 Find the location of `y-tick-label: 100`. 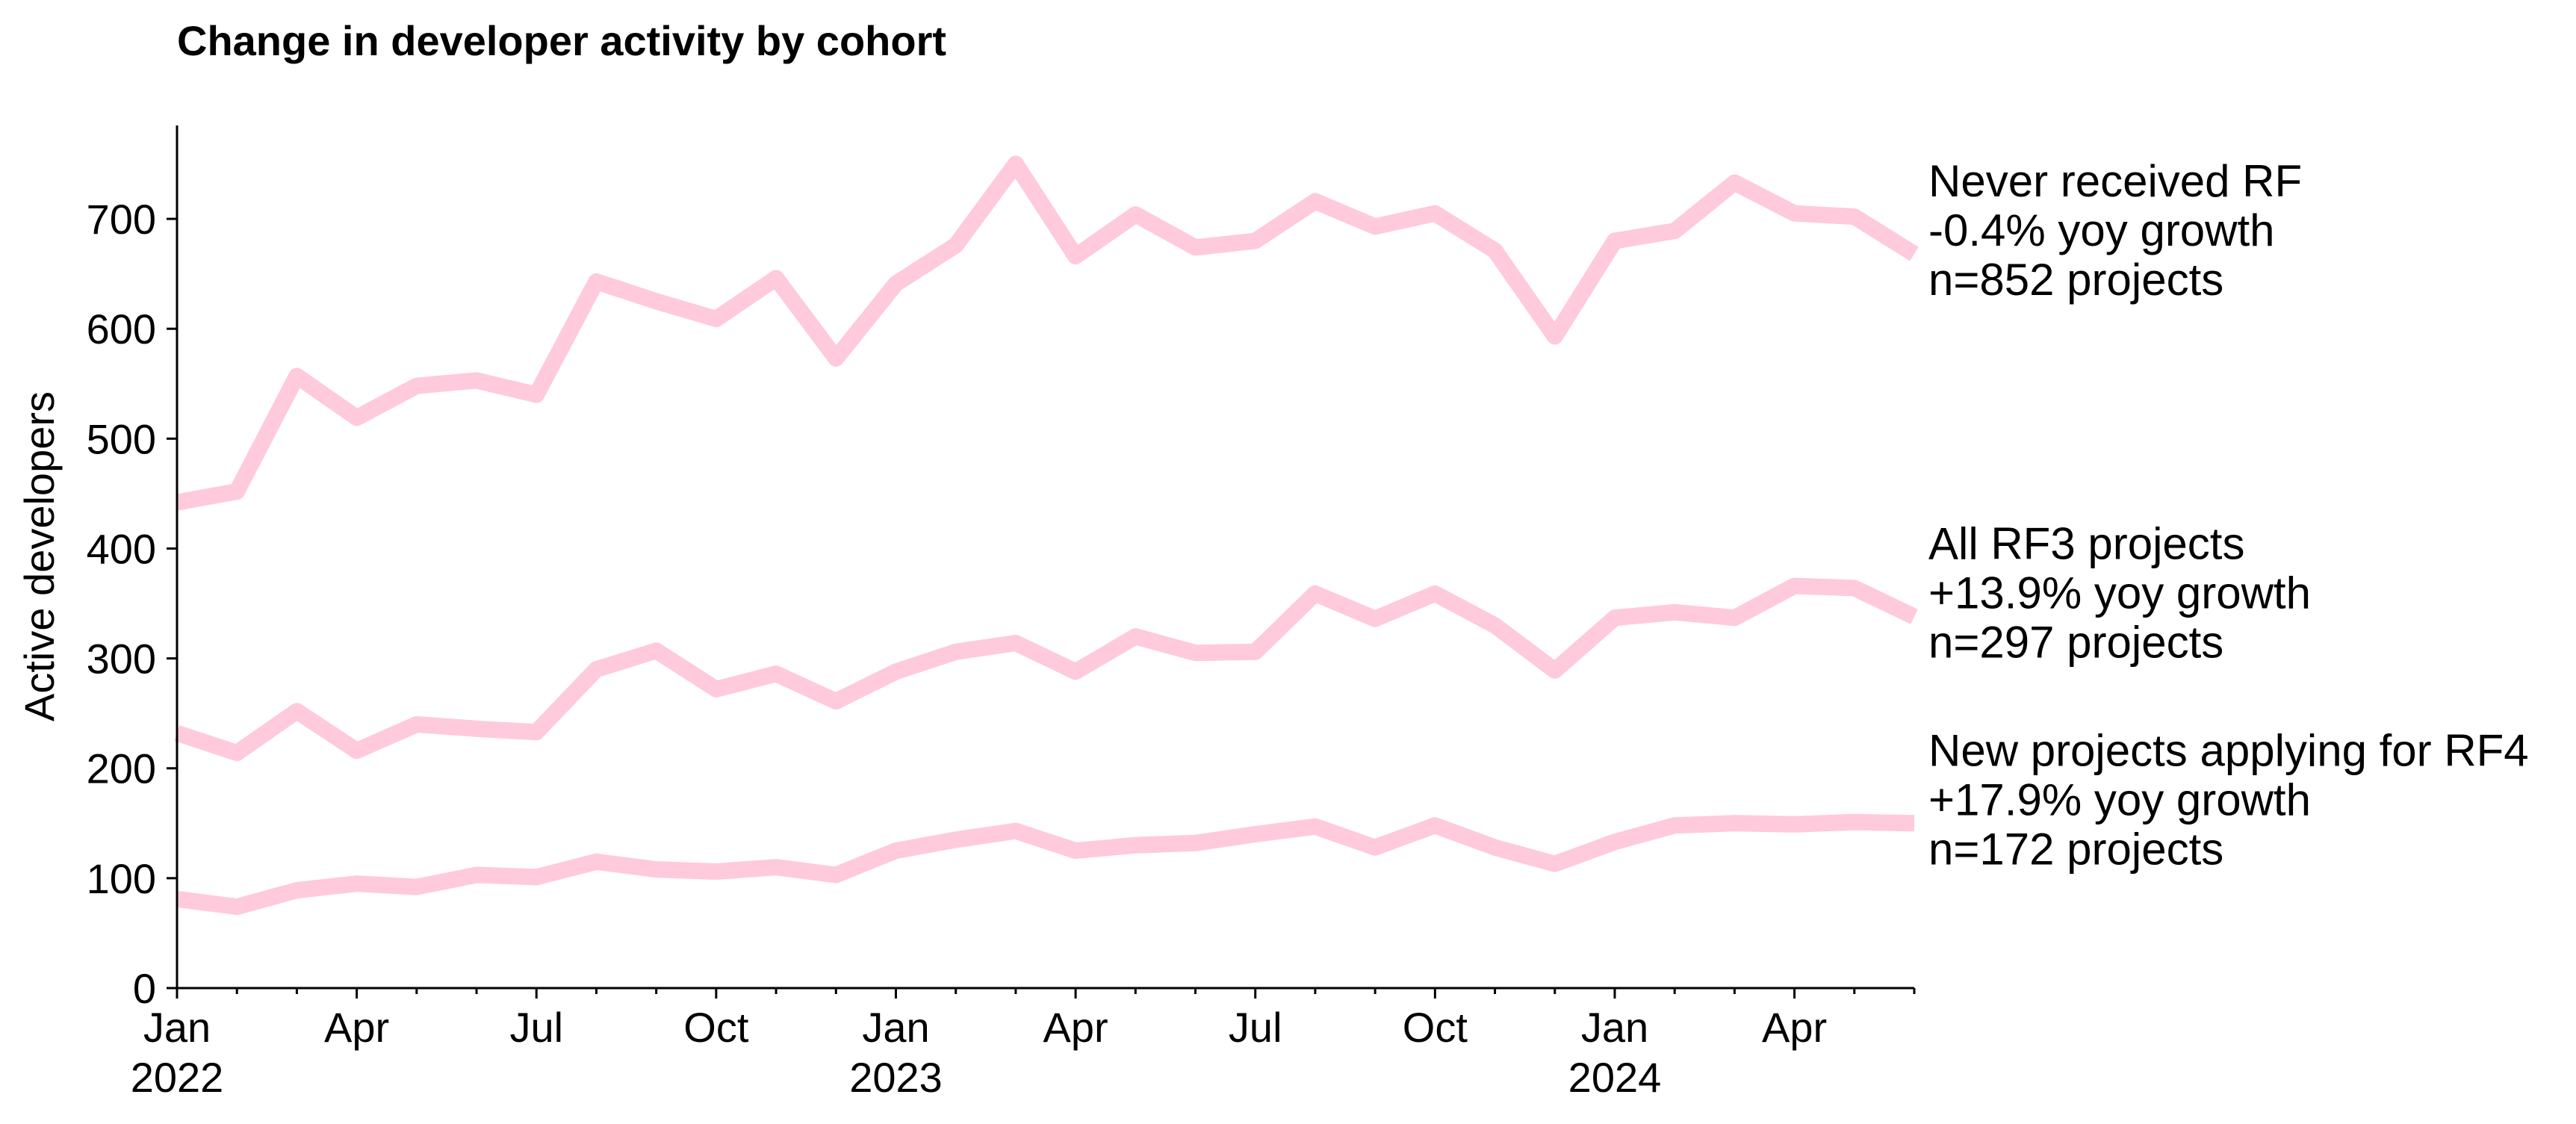

y-tick-label: 100 is located at coordinates (121, 879).